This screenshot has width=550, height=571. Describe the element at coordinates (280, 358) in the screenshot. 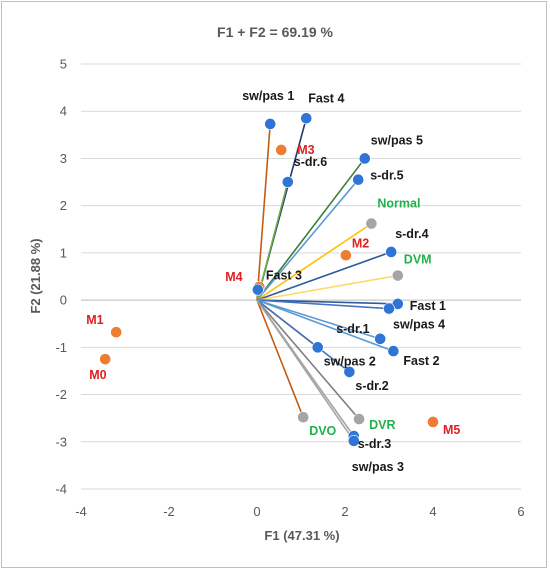

I see `vector-line-dvo` at that location.